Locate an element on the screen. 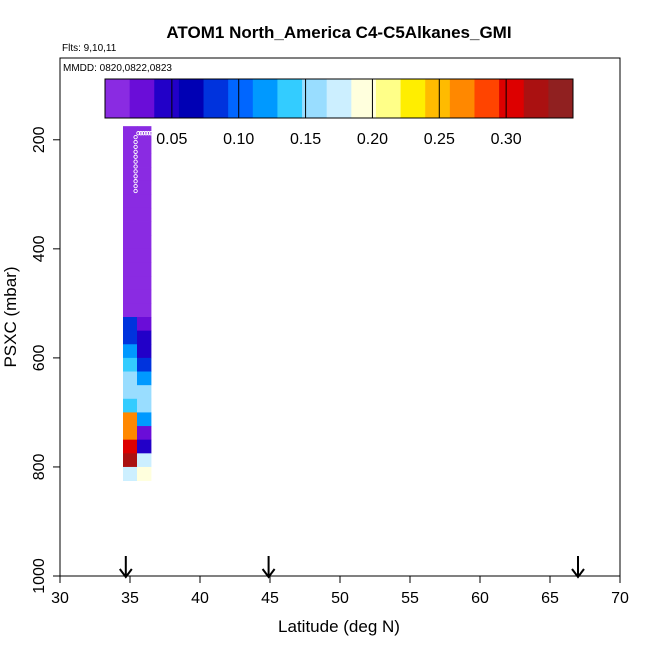 The height and width of the screenshot is (650, 650). colorbar-tick-label: 0.25 is located at coordinates (439, 139).